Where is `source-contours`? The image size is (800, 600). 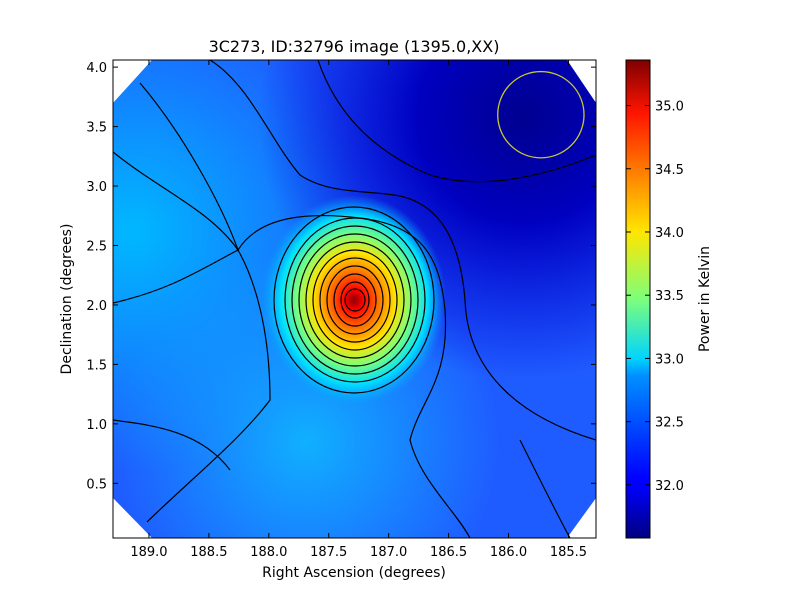 source-contours is located at coordinates (354, 300).